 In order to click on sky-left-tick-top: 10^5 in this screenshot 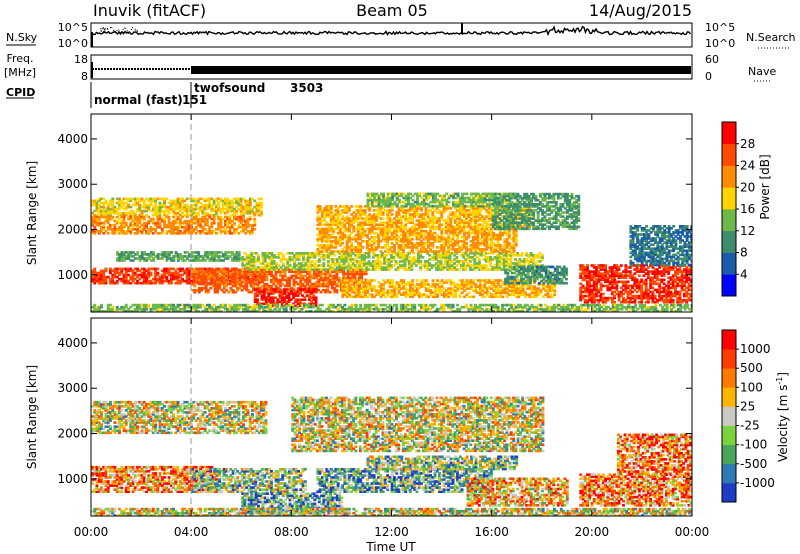, I will do `click(73, 27)`.